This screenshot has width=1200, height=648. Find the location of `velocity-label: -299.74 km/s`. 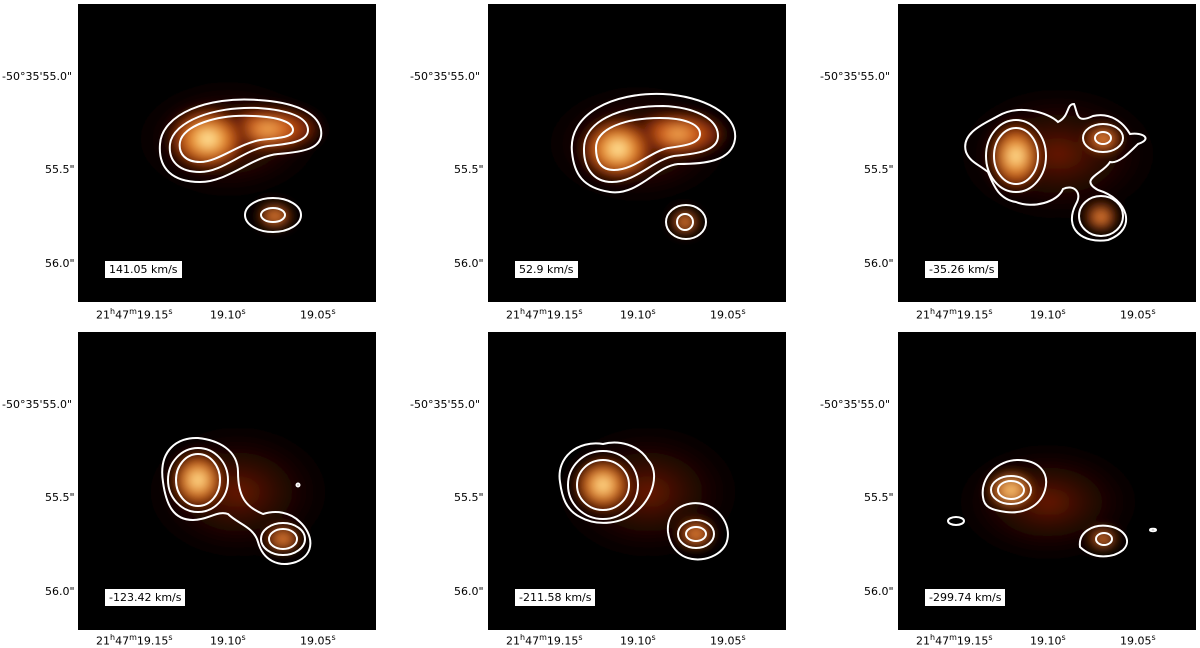

velocity-label: -299.74 km/s is located at coordinates (965, 597).